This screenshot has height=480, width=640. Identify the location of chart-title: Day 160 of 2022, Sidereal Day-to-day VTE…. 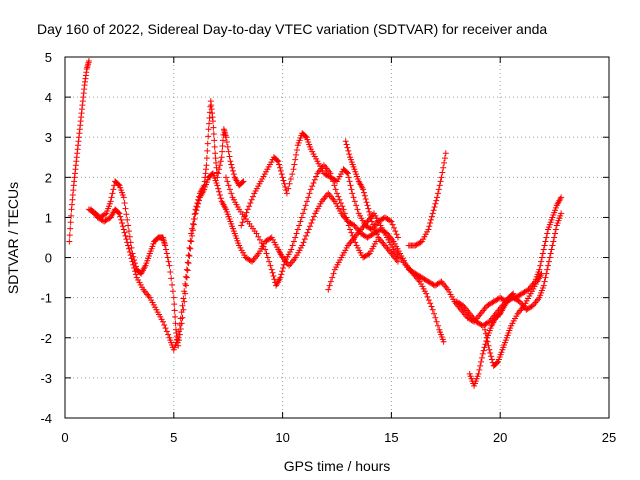
(292, 29).